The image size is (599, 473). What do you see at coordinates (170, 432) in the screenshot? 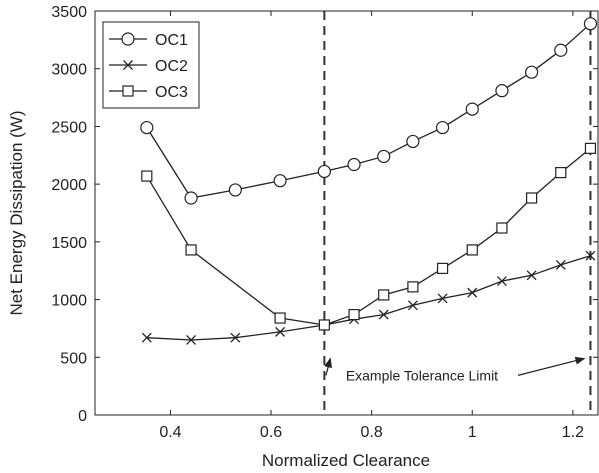
I see `x-tick-label: 0.4` at bounding box center [170, 432].